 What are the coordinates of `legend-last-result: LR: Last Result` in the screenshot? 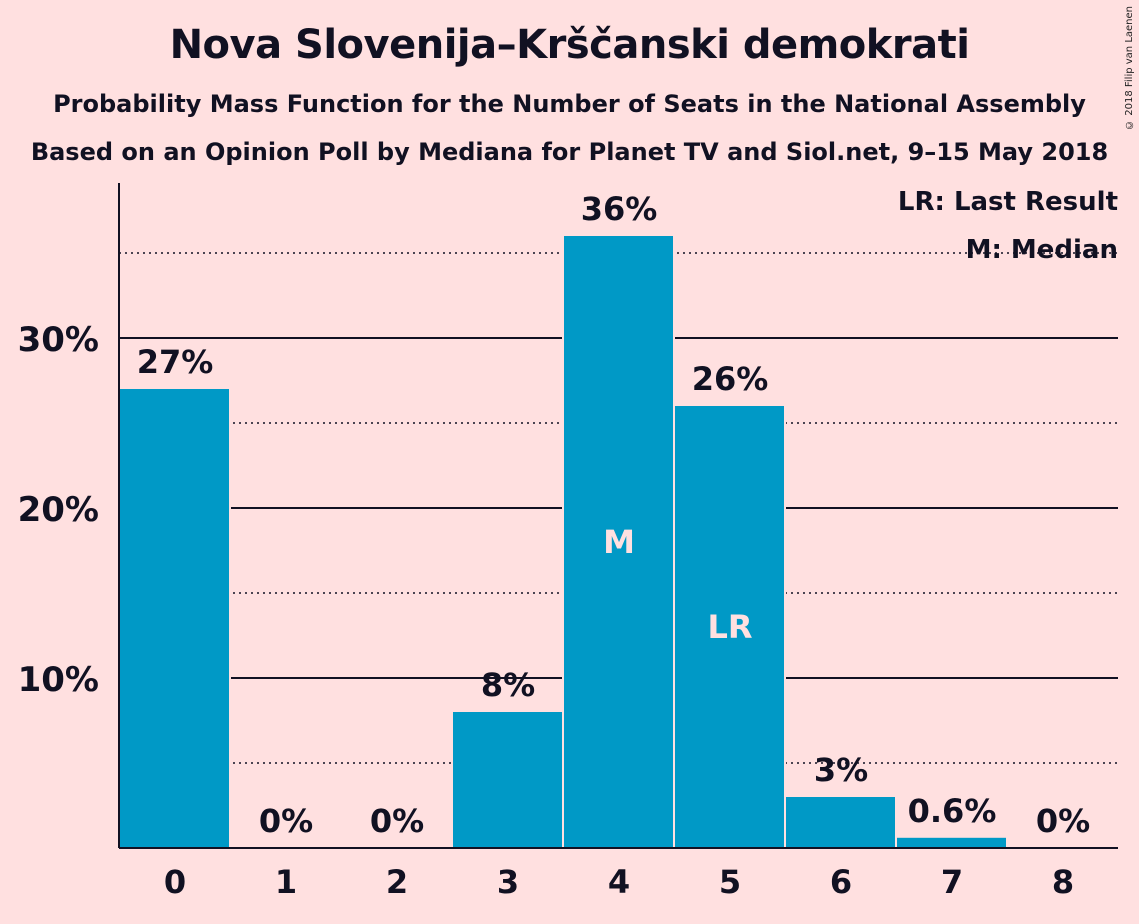 It's located at (1008, 202).